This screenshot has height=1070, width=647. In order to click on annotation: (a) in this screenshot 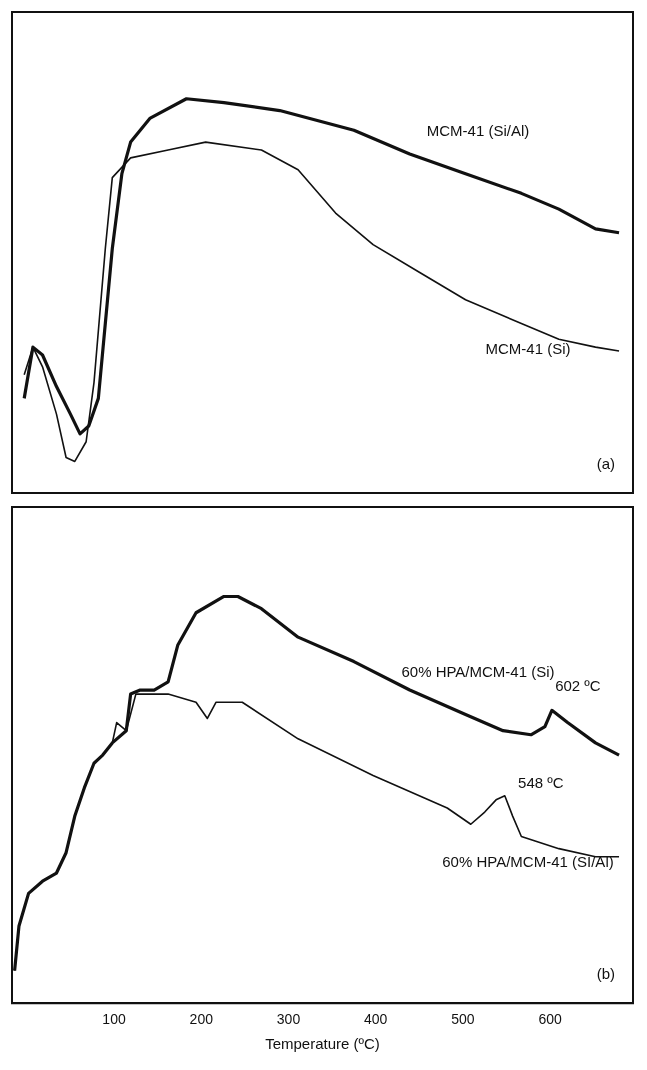, I will do `click(605, 464)`.